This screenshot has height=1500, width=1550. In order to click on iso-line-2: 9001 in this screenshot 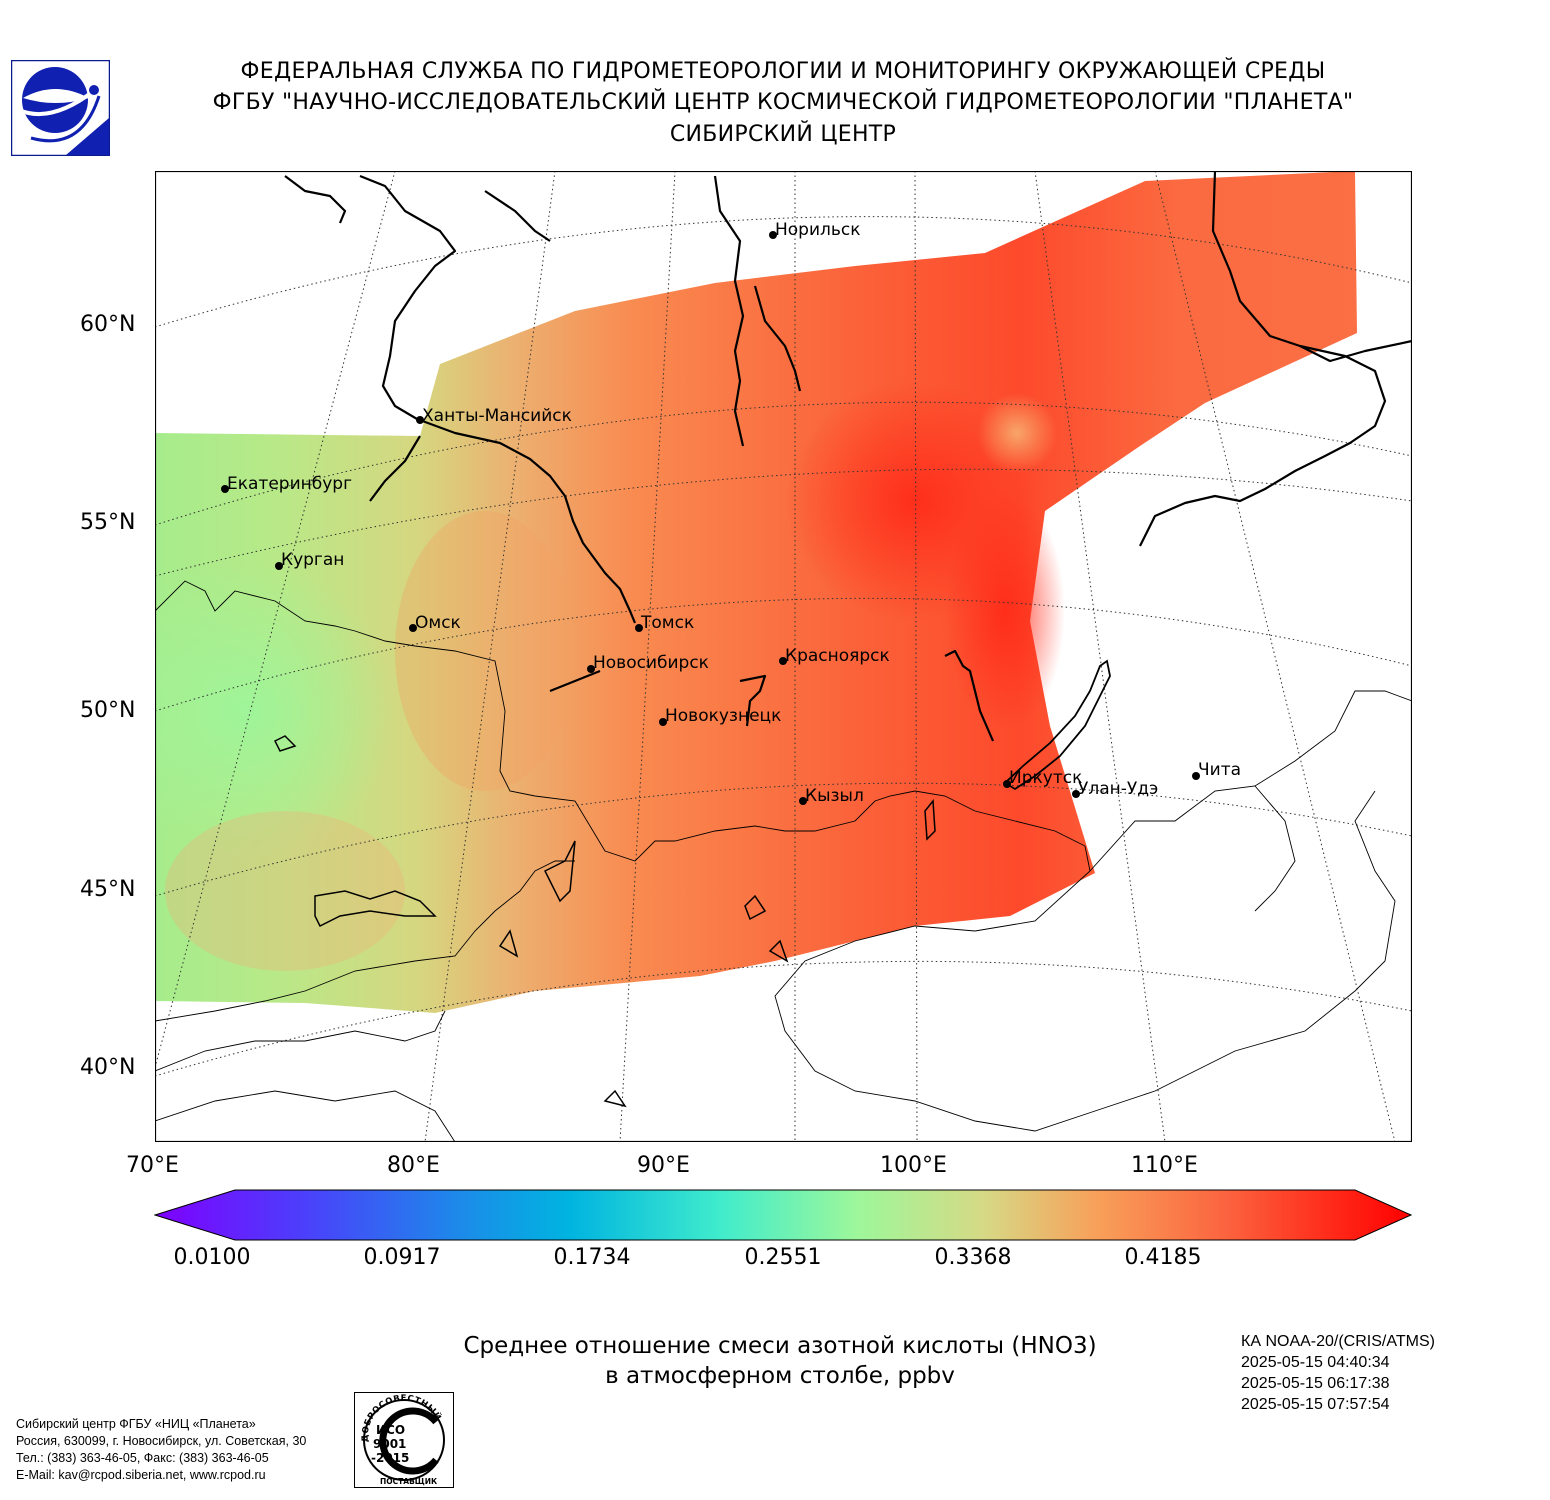, I will do `click(389, 1444)`.